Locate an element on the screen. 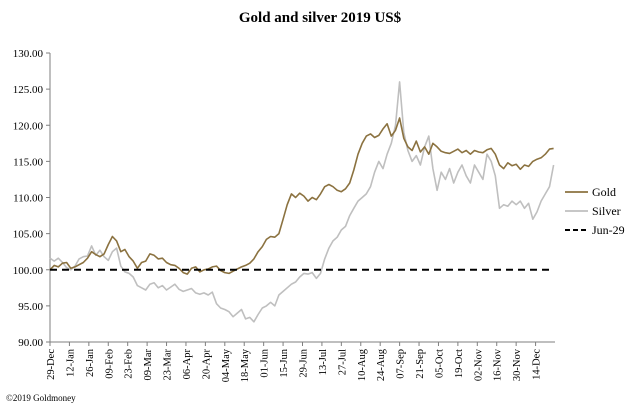  x-tick-label: 18-May is located at coordinates (245, 365).